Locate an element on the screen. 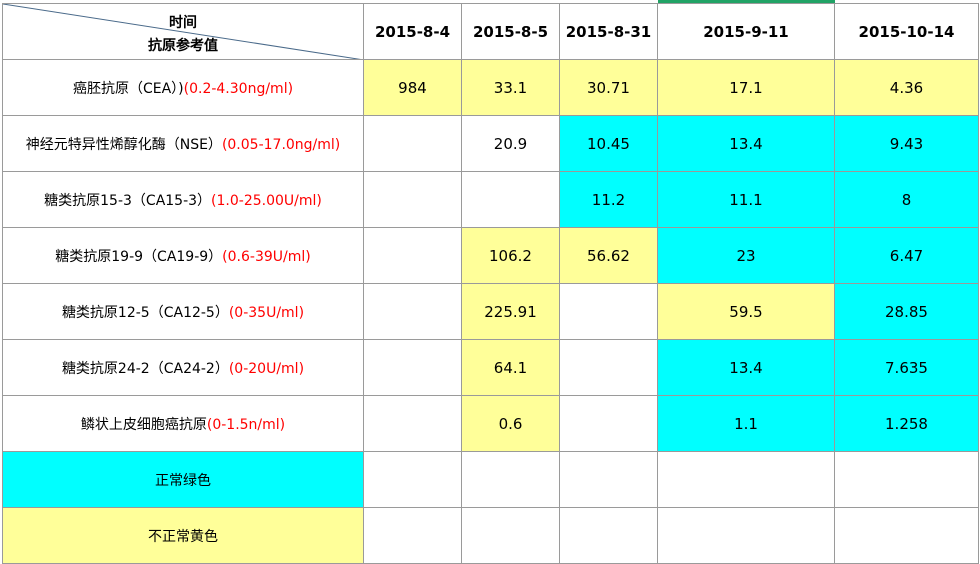 The width and height of the screenshot is (980, 564). value-cell: 9.43 is located at coordinates (906, 143).